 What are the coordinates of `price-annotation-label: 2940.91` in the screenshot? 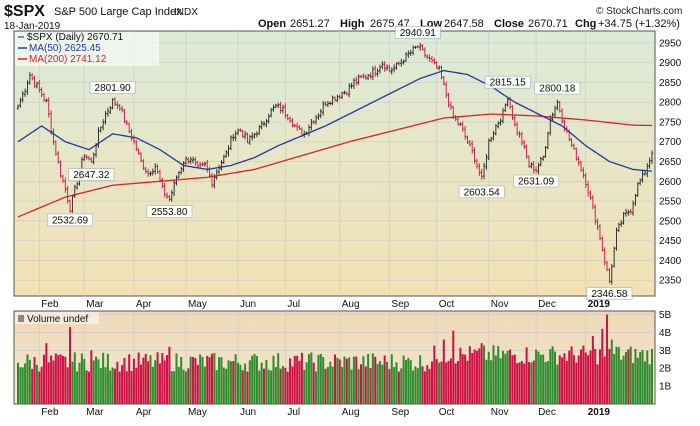 It's located at (418, 33).